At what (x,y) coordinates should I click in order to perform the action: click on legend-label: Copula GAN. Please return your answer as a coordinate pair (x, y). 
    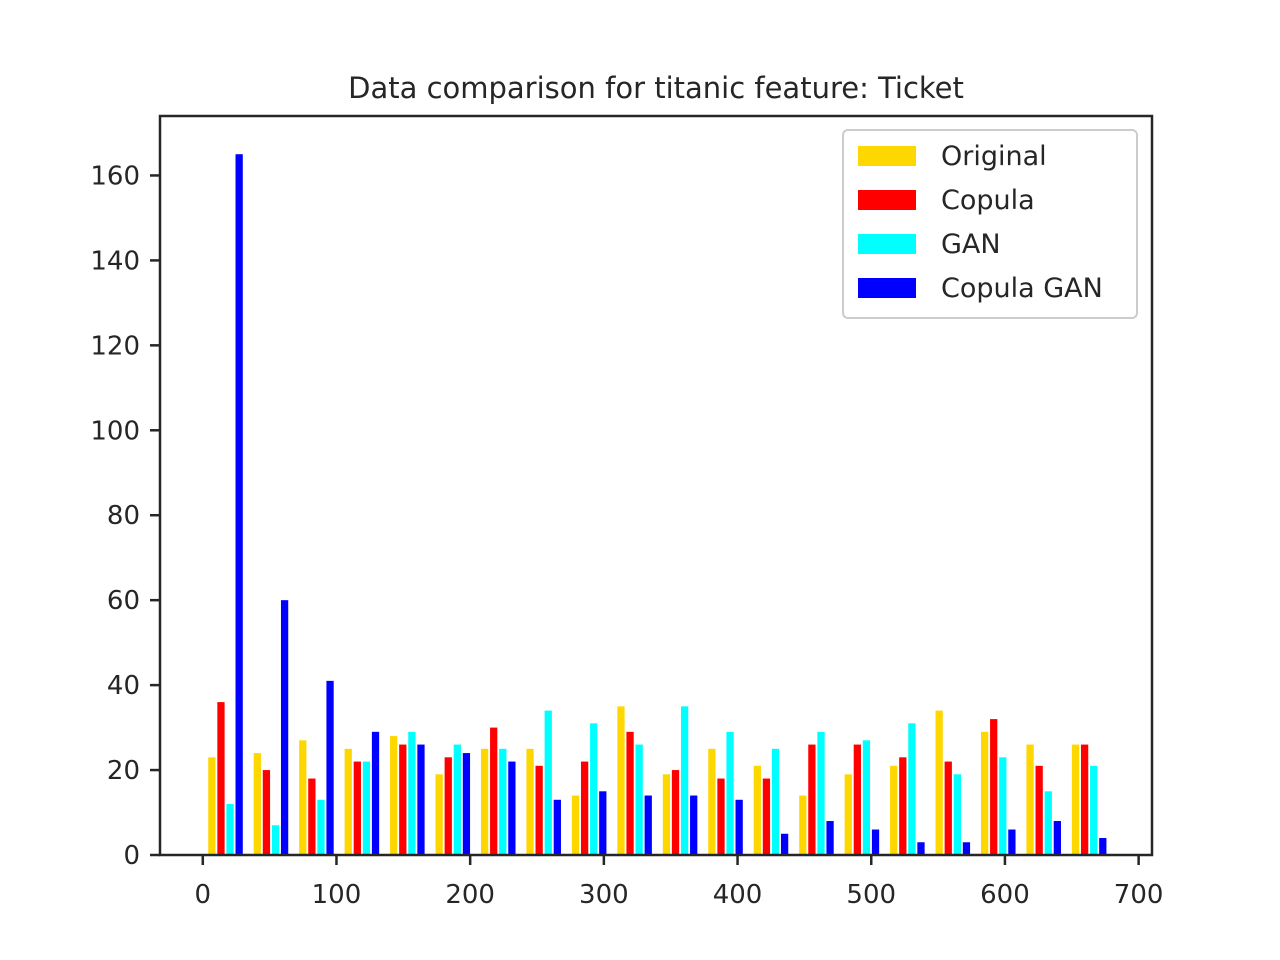
    Looking at the image, I should click on (1022, 288).